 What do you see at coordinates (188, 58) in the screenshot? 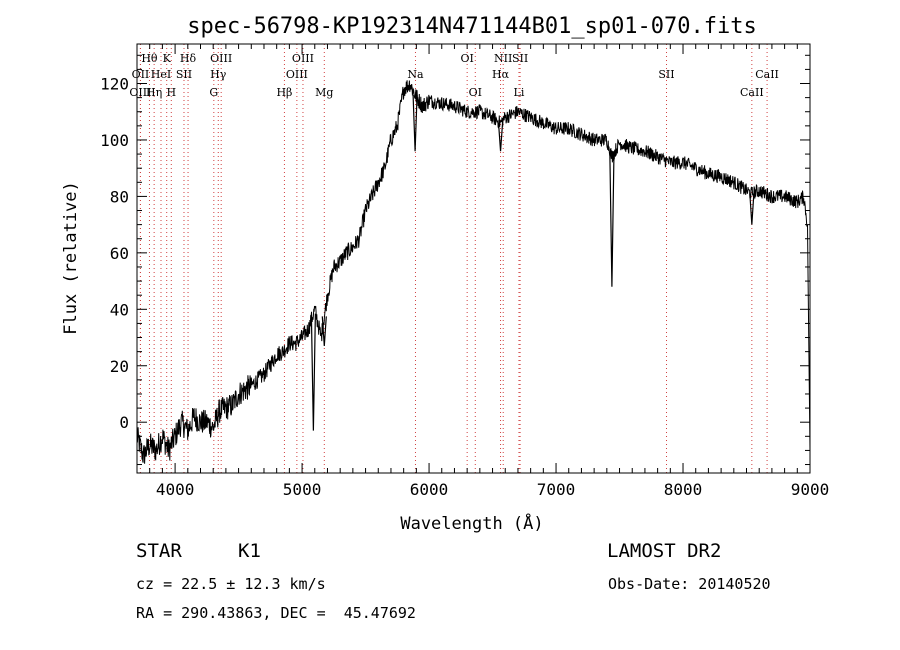
I see `line-marker-label: Hδ` at bounding box center [188, 58].